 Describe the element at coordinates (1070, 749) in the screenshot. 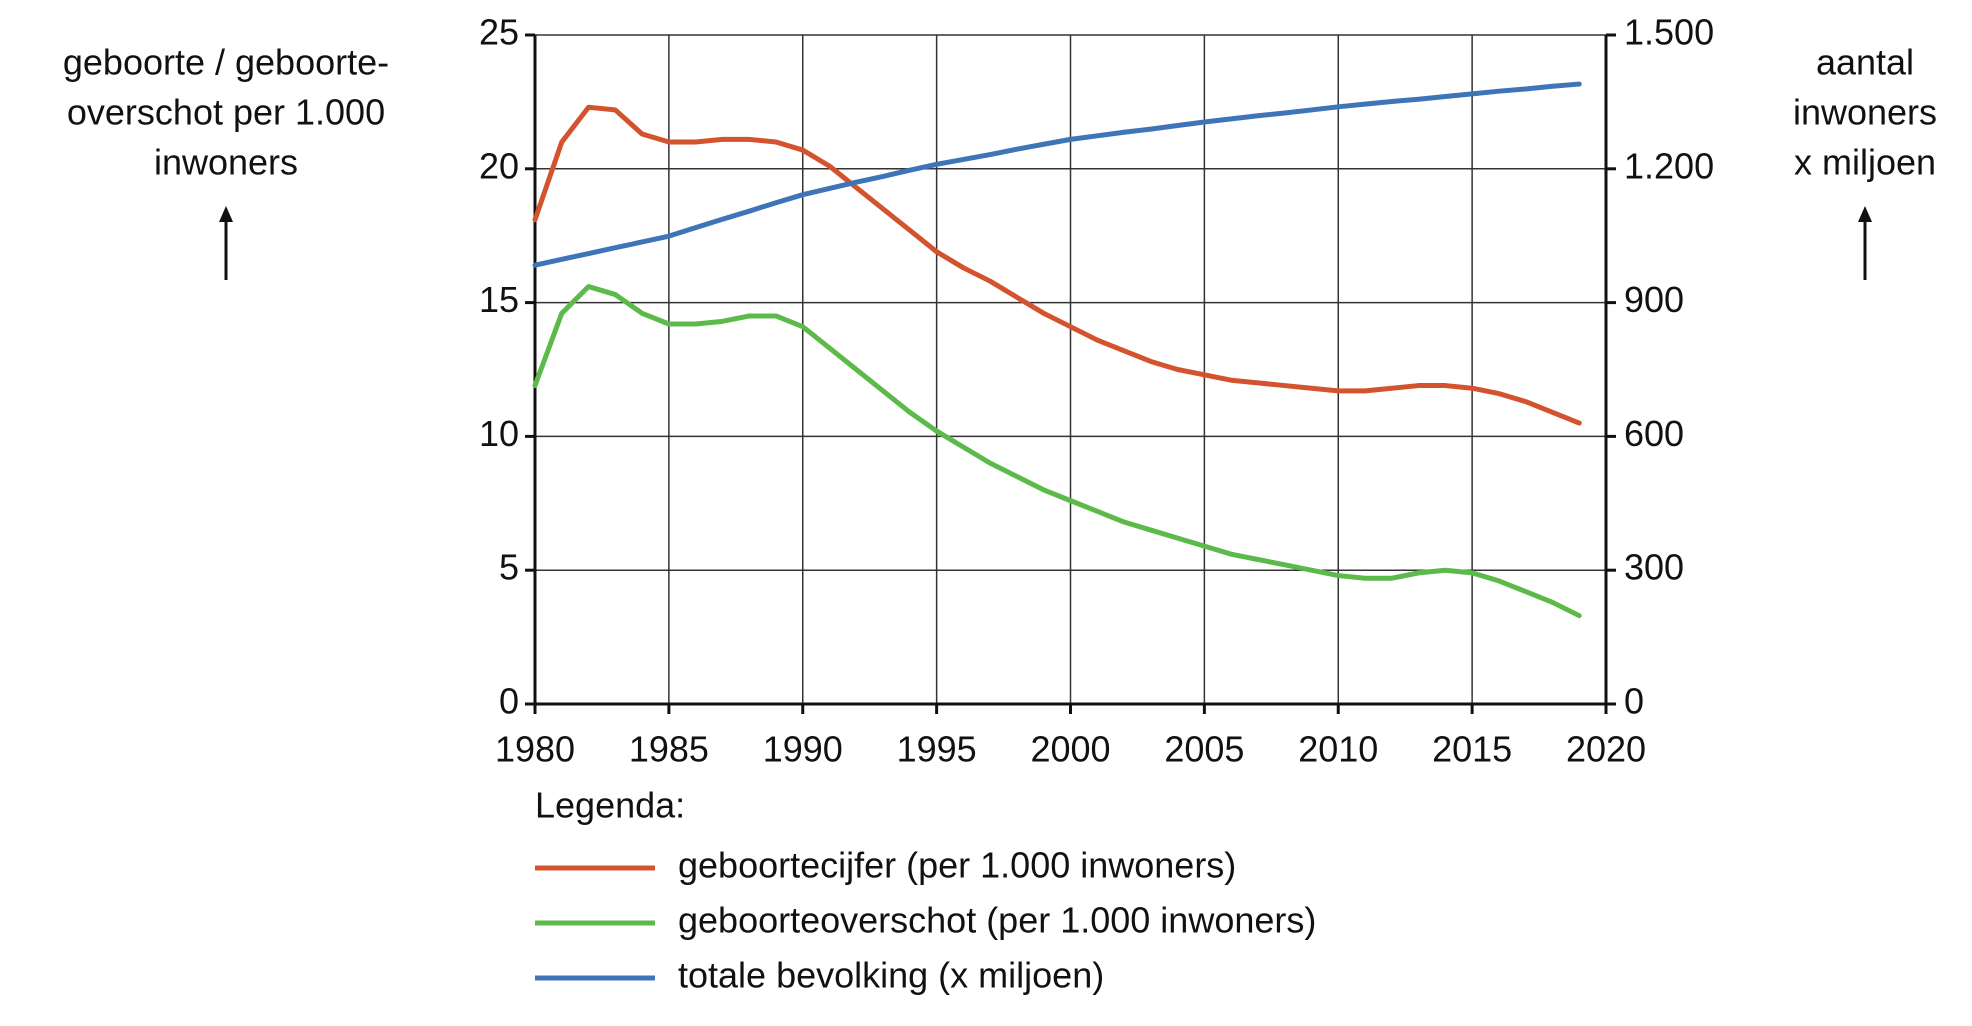

I see `x-tick-label: 2000` at that location.